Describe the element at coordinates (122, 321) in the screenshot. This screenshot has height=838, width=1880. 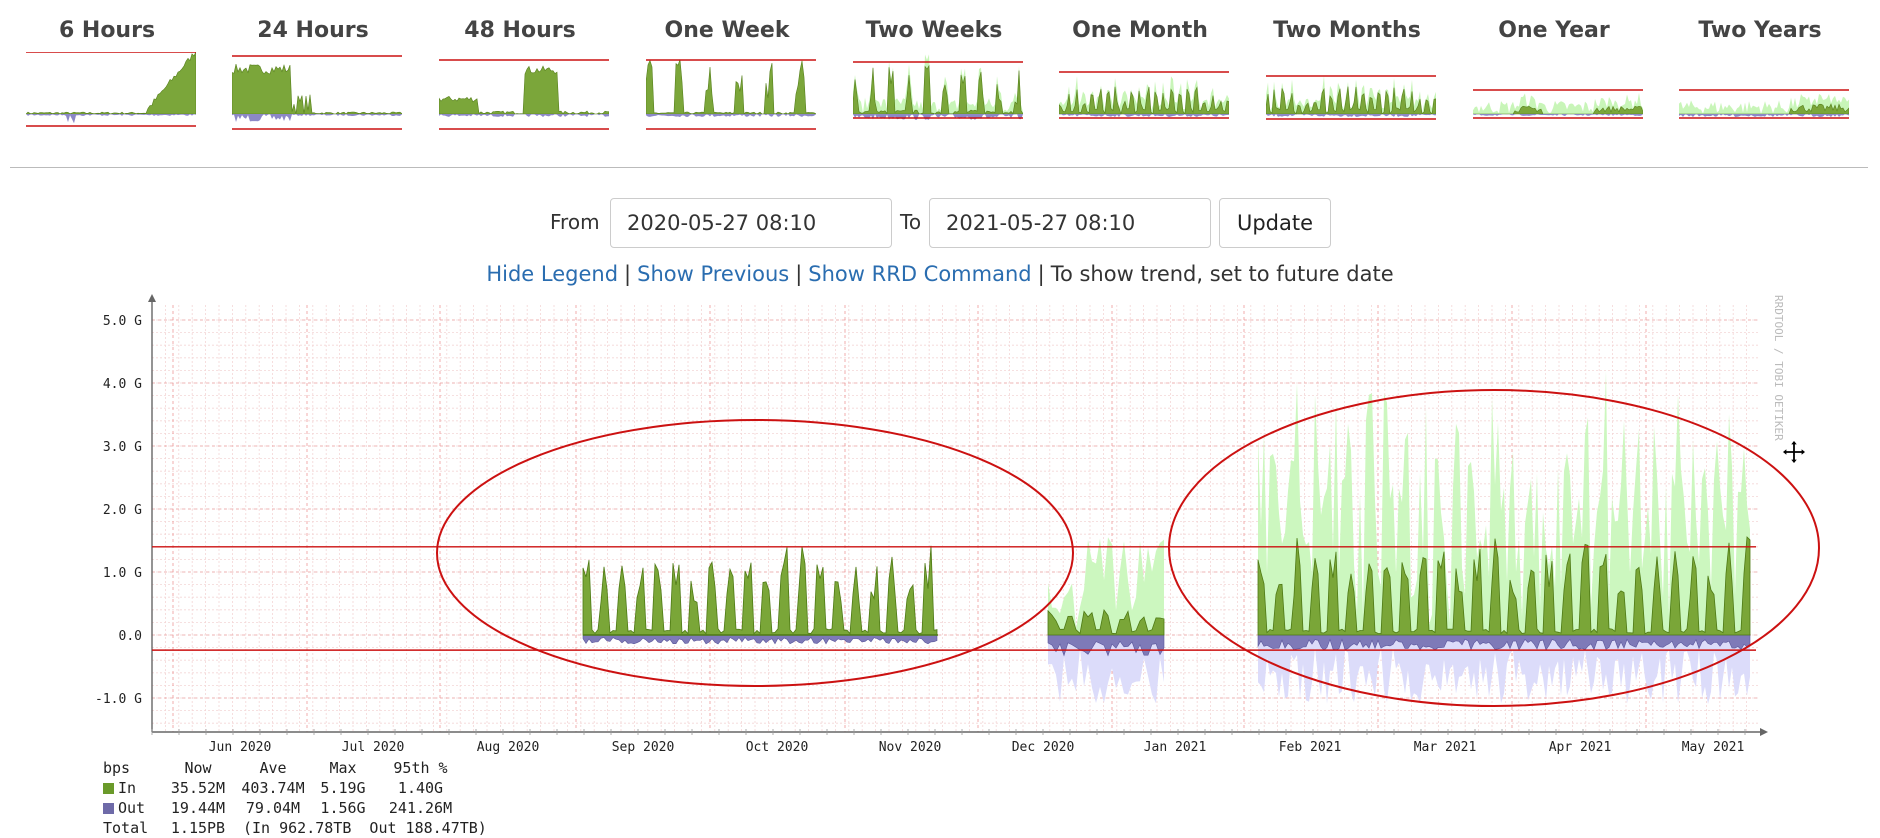
I see `y-tick-label: 5.0 G` at that location.